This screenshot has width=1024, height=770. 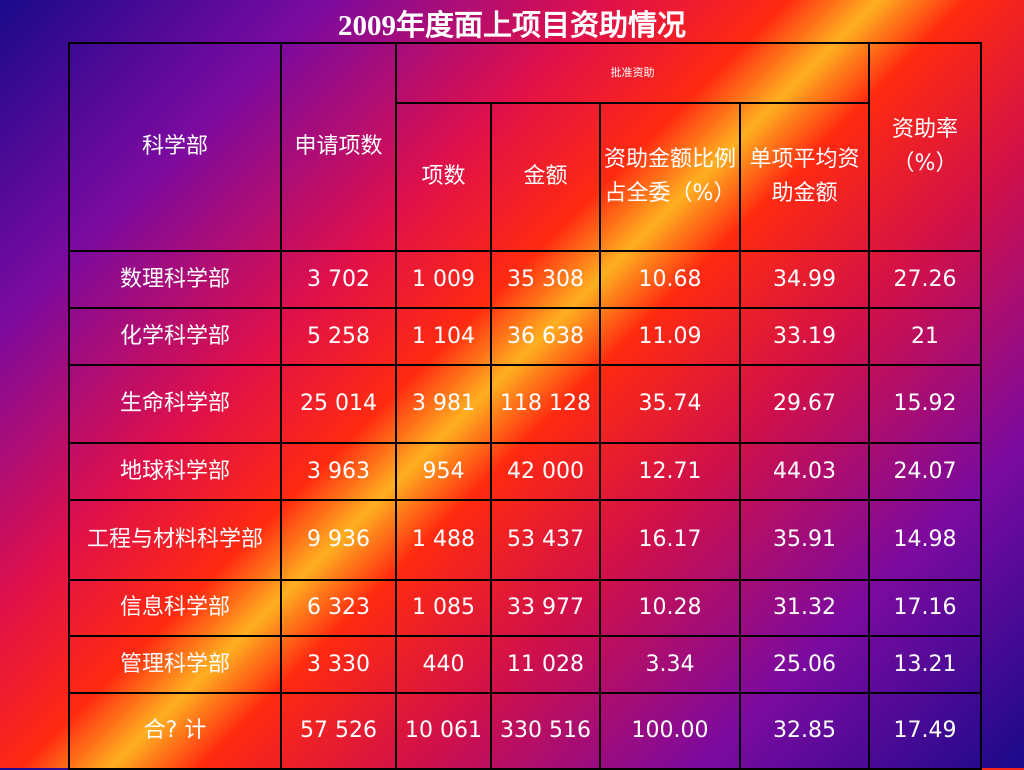 I want to click on cell-department: 地球科学部, so click(x=175, y=471).